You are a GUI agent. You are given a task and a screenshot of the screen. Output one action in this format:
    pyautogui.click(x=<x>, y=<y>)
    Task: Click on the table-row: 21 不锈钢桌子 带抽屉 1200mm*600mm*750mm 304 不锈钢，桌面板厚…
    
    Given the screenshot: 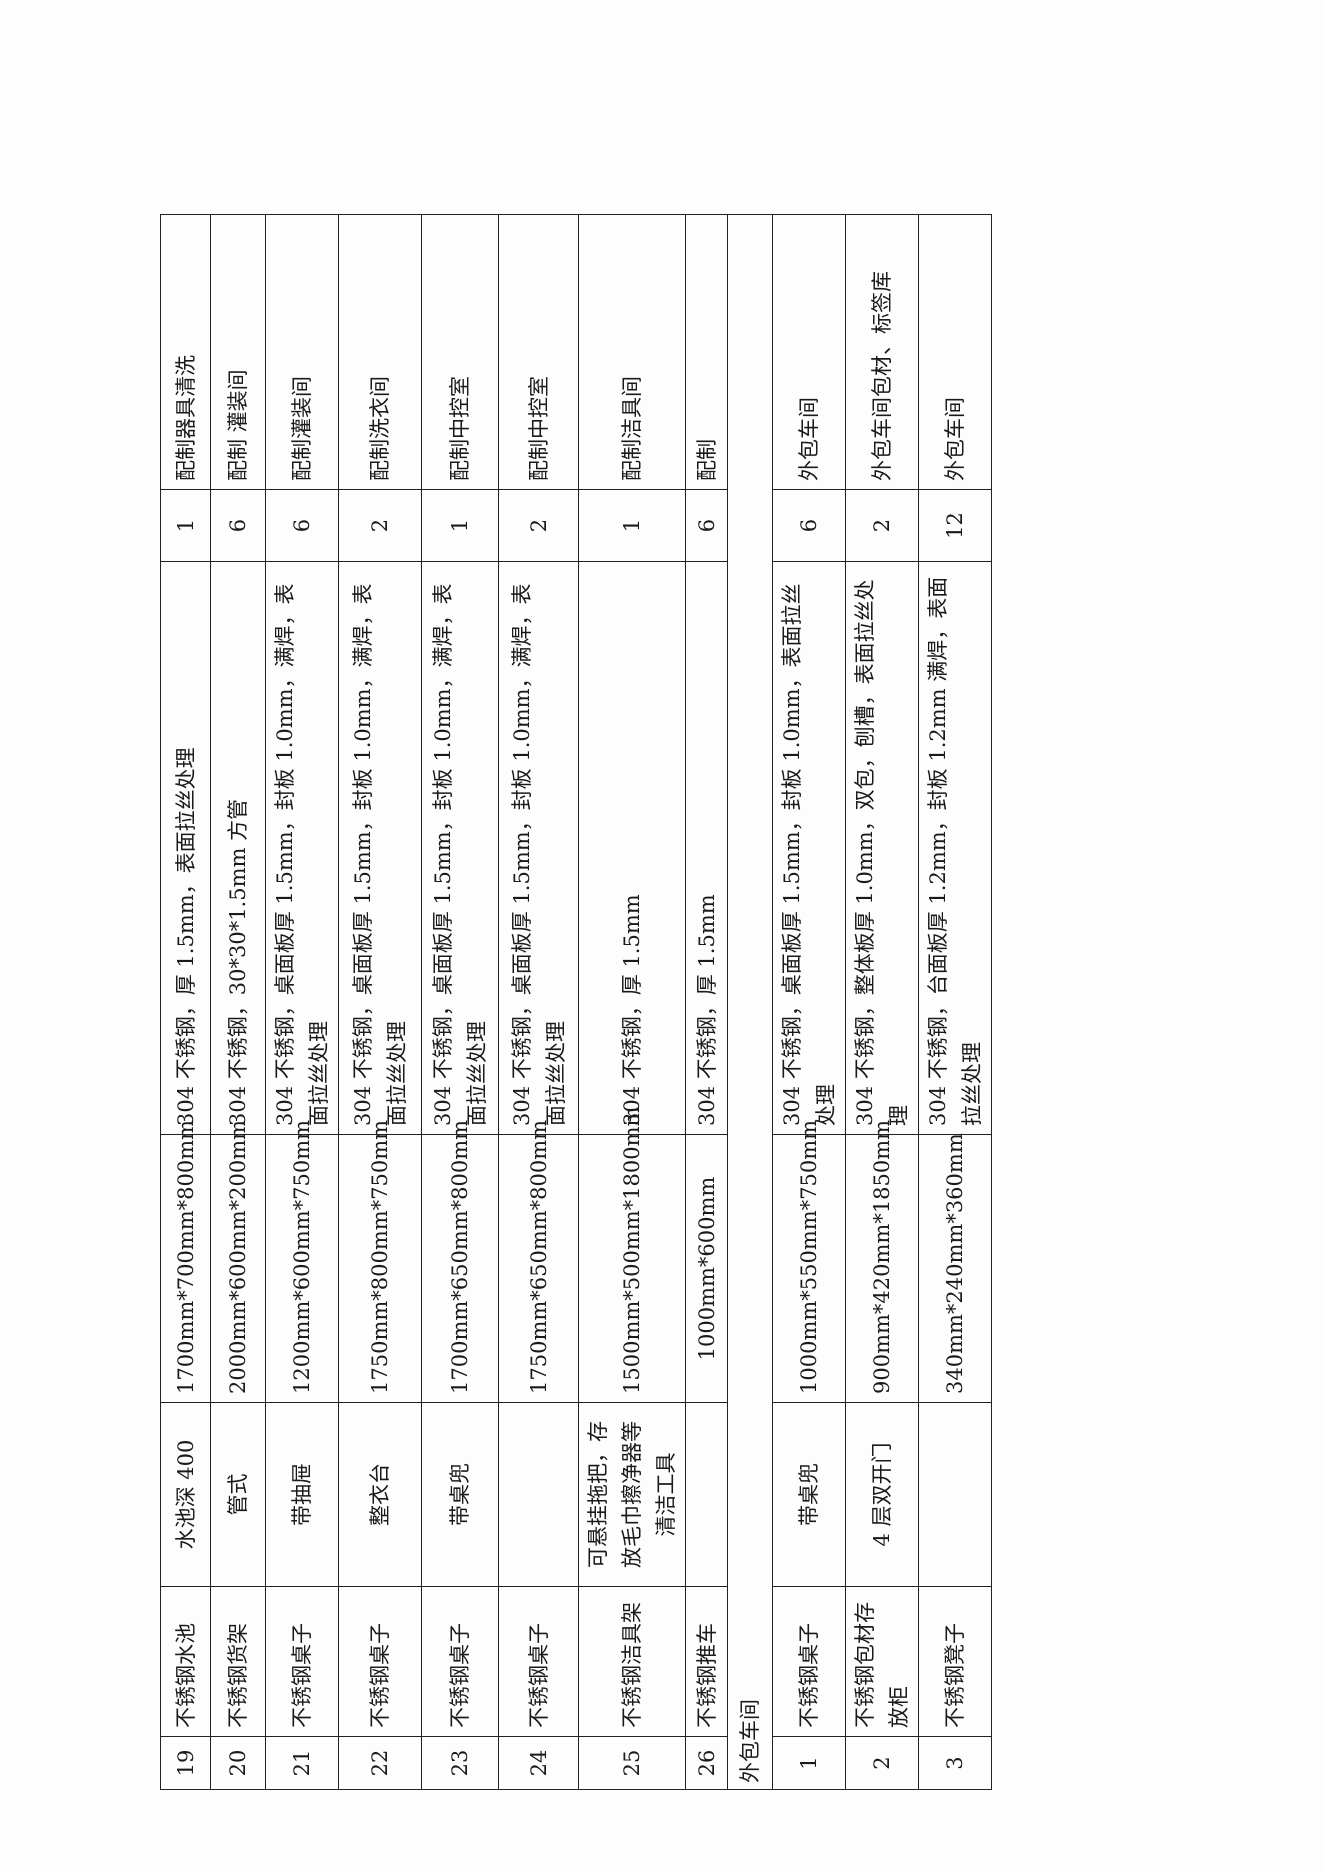 What is the action you would take?
    pyautogui.click(x=302, y=1002)
    